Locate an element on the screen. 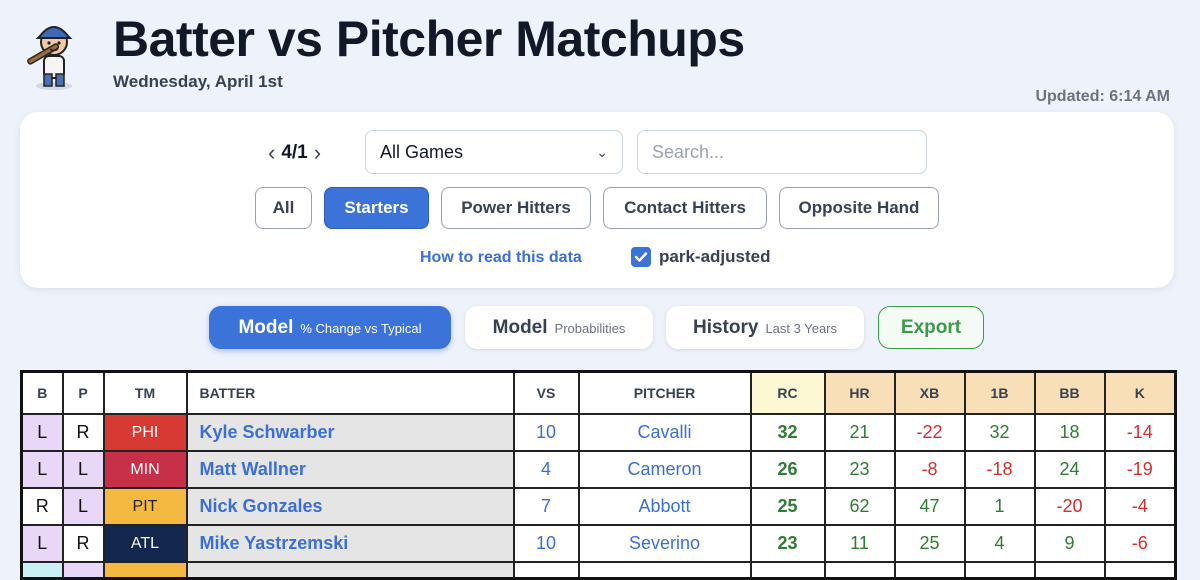 The width and height of the screenshot is (1200, 580). 1b-value-cell: 32 is located at coordinates (999, 432).